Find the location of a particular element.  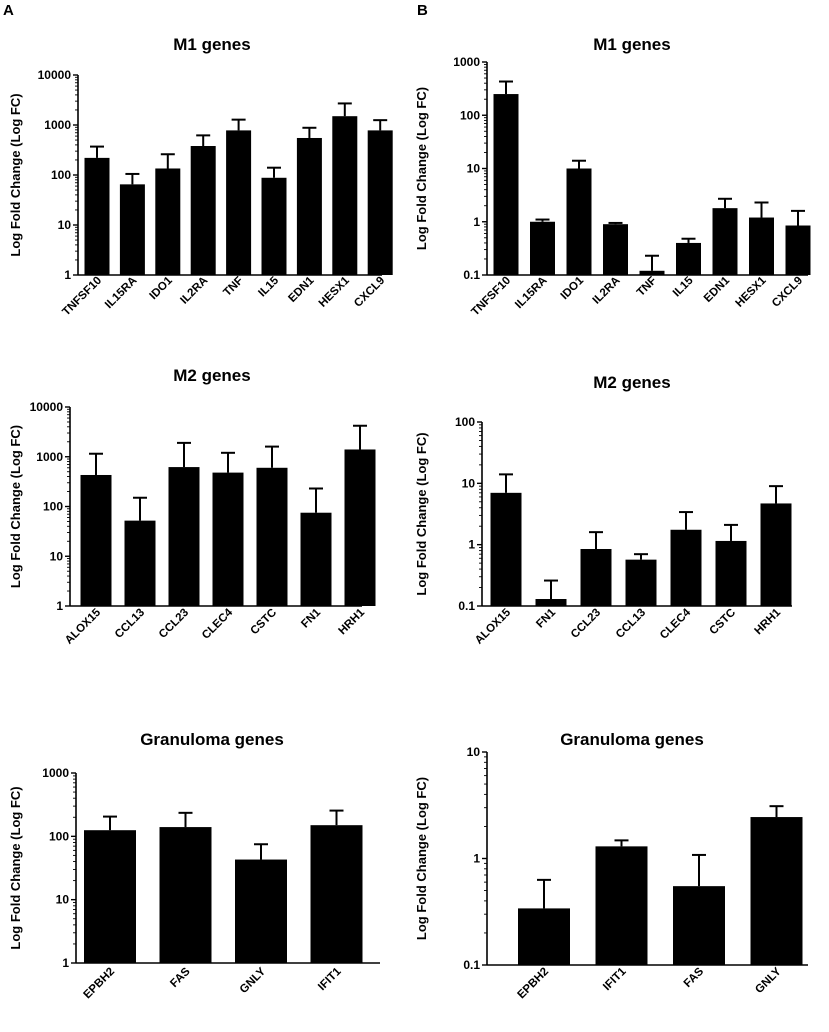

x-category-label: ALOX15 is located at coordinates (493, 626).